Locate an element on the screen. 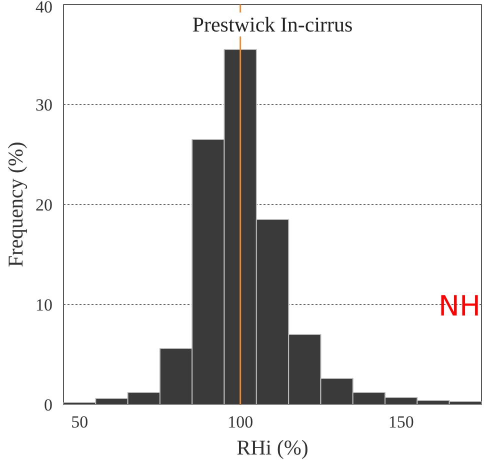 This screenshot has width=485, height=462. x-axis-title: RHi (%) is located at coordinates (272, 448).